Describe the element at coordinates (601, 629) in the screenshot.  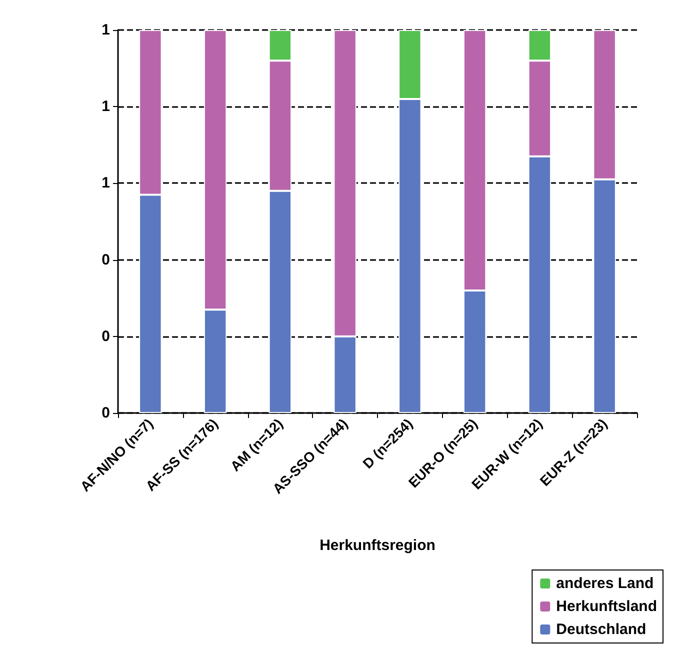
I see `legend-label: Deutschland` at that location.